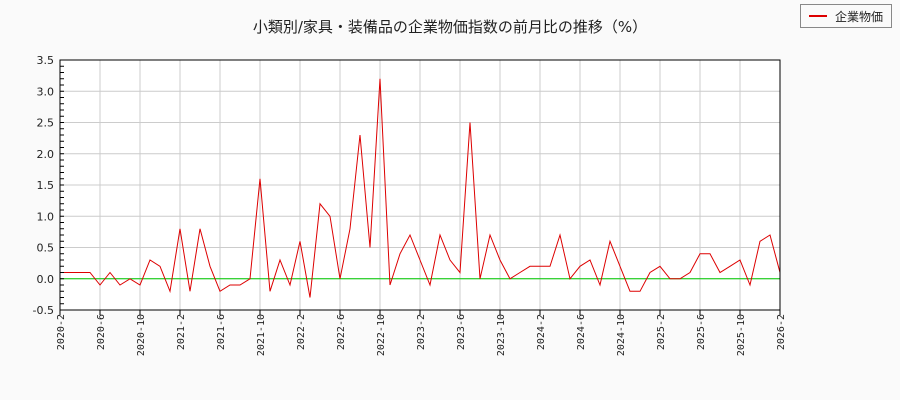 The width and height of the screenshot is (900, 400). Describe the element at coordinates (46, 91) in the screenshot. I see `y-tick-label: 3.0` at that location.